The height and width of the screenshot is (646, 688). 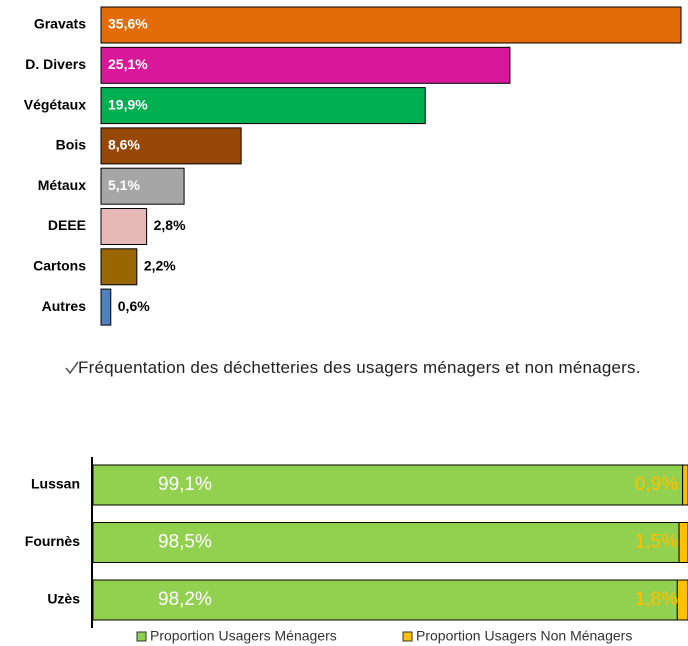 I want to click on value-label: 1,5%, so click(x=656, y=542).